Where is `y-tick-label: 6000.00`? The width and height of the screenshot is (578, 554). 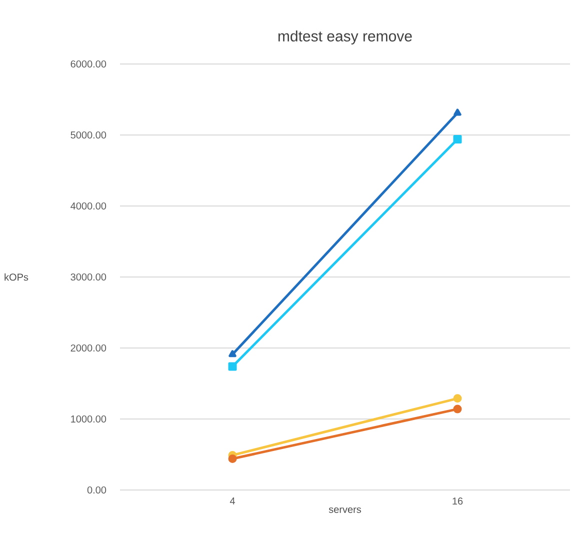 y-tick-label: 6000.00 is located at coordinates (88, 64).